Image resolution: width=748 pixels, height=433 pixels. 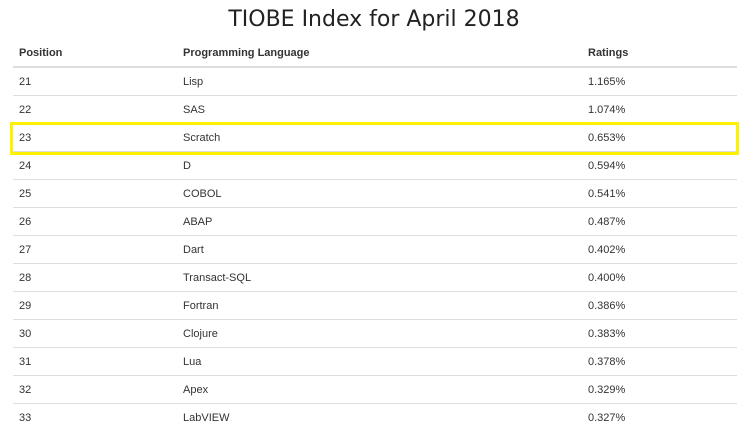 I want to click on column-header-ratings: Ratings, so click(x=659, y=53).